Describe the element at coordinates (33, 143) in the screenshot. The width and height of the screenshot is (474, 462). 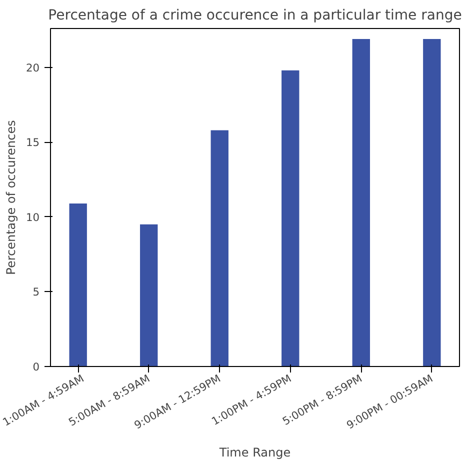
I see `y-tick-label: 15` at that location.